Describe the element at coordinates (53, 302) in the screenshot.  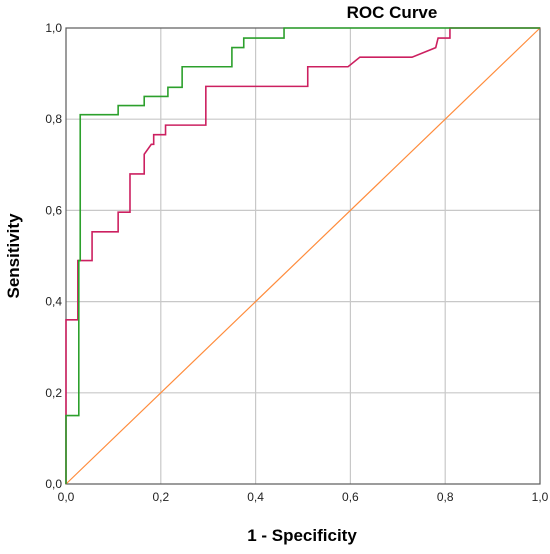
I see `y-tick-label: 0,4` at that location.